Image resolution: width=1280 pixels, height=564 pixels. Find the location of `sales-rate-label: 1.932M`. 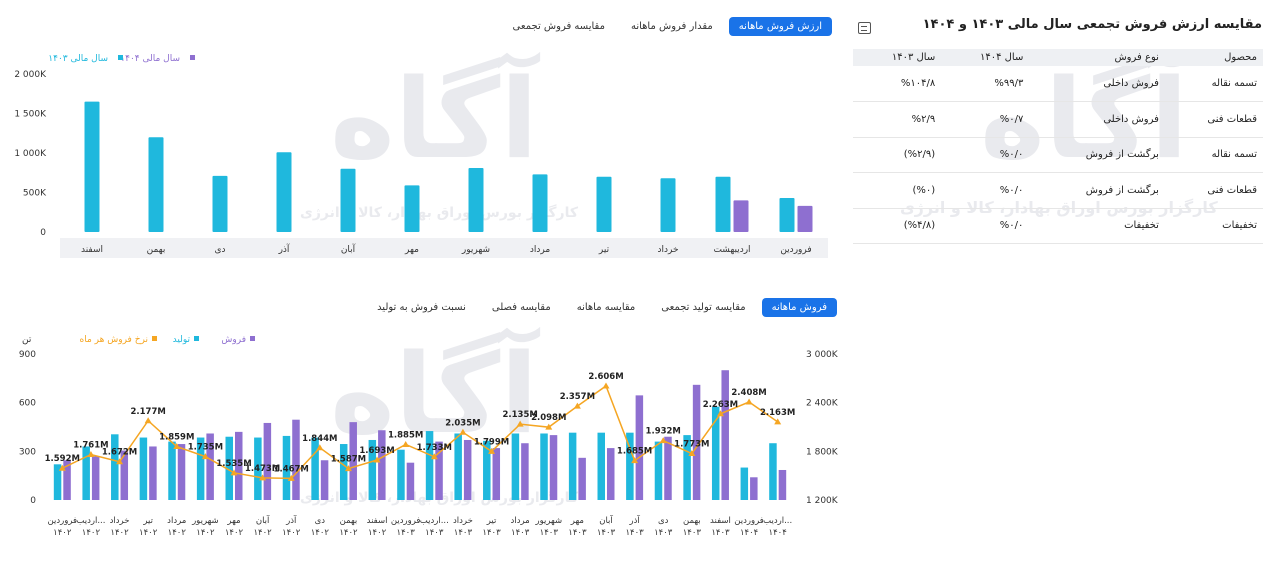

sales-rate-label: 1.932M is located at coordinates (663, 432).